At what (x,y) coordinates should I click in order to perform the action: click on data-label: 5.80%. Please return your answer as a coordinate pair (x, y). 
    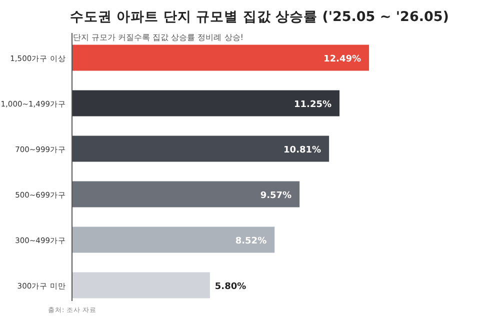
    Looking at the image, I should click on (230, 287).